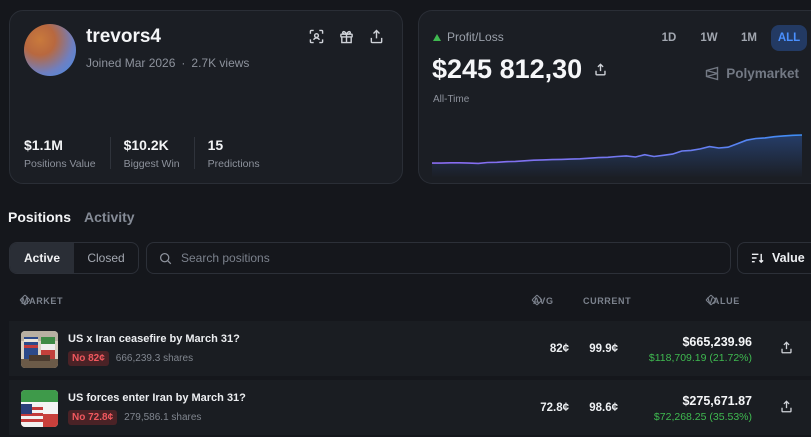 Image resolution: width=811 pixels, height=437 pixels. I want to click on position-gain: $72,268.25 (35.53%), so click(702, 417).